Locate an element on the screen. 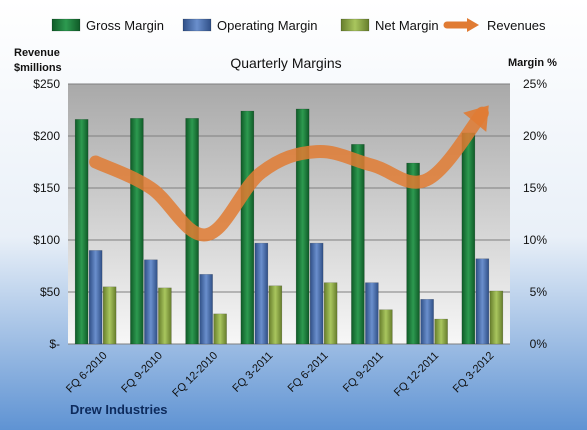 The image size is (587, 430). legend-label-gross-margin: Gross Margin is located at coordinates (125, 25).